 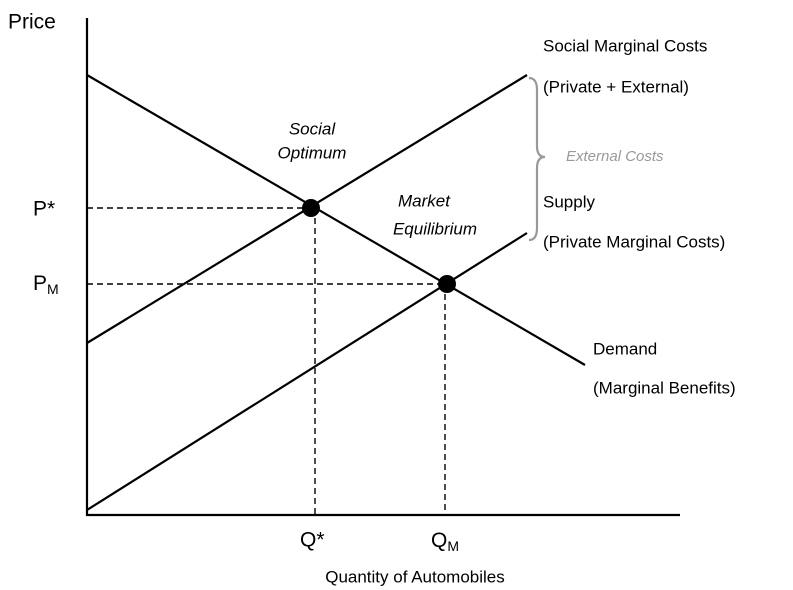 I want to click on smc-sublabel: (Private + External), so click(x=616, y=86).